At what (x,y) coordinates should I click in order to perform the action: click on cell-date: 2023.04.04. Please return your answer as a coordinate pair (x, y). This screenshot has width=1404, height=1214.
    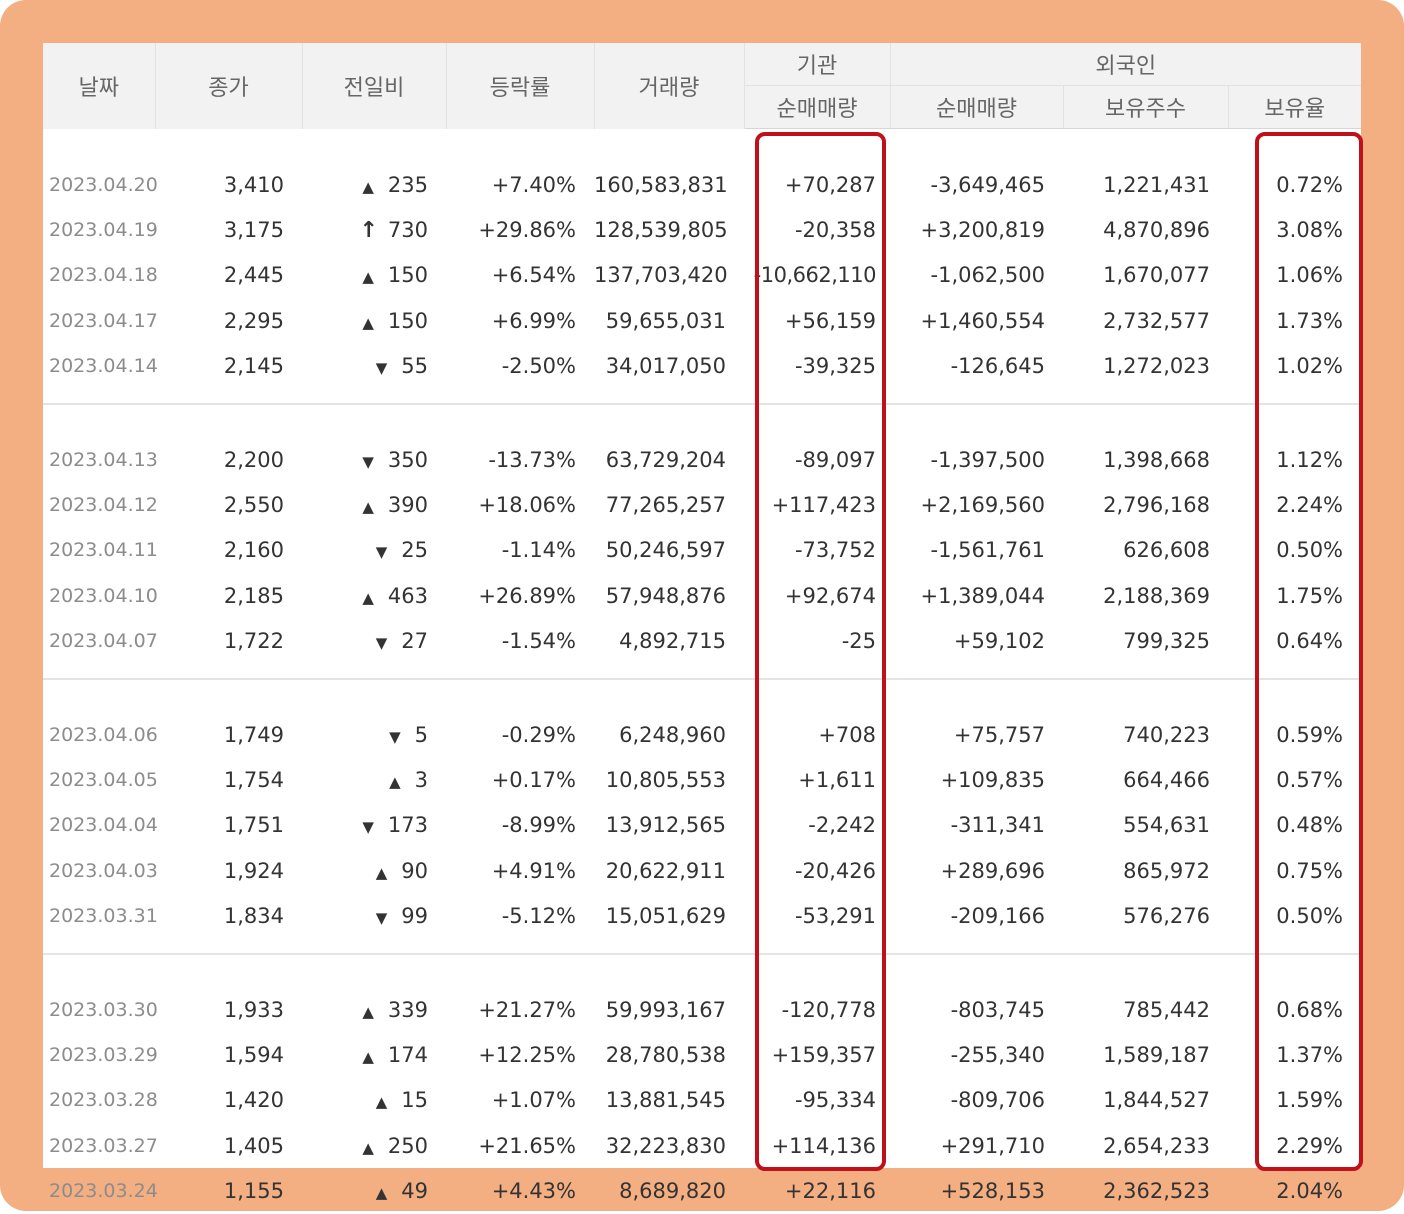
    Looking at the image, I should click on (103, 825).